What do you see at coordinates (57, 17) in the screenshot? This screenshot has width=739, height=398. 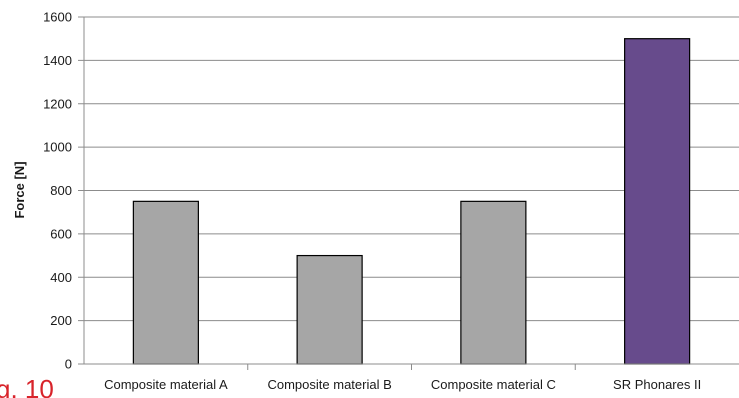 I see `y-tick-label: 1600` at bounding box center [57, 17].